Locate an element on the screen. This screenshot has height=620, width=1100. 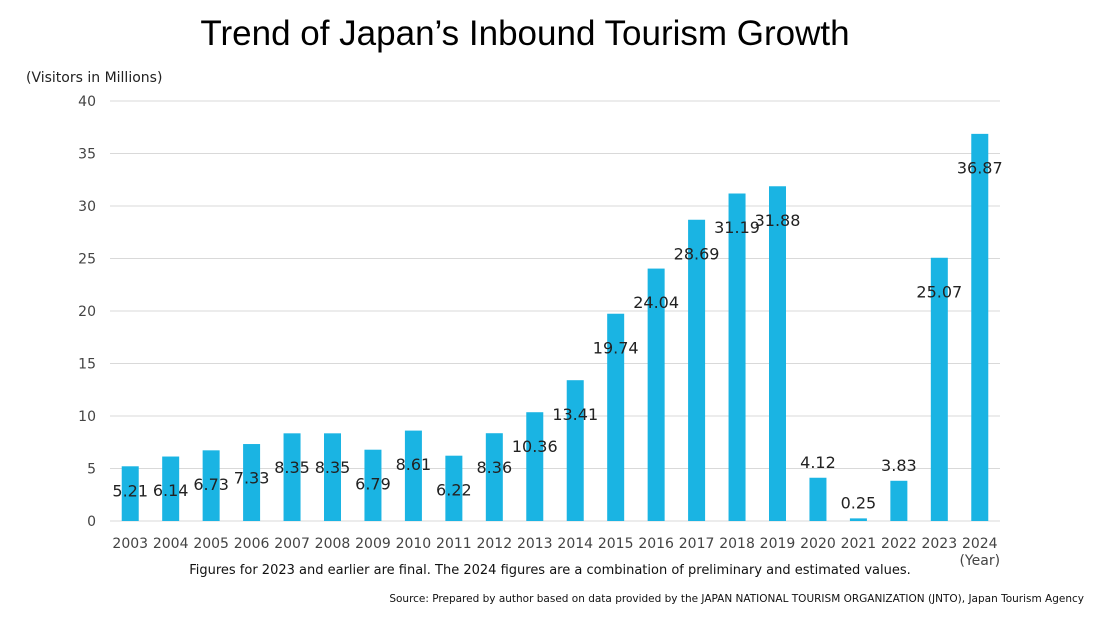
y-tick-label: 30 is located at coordinates (87, 207).